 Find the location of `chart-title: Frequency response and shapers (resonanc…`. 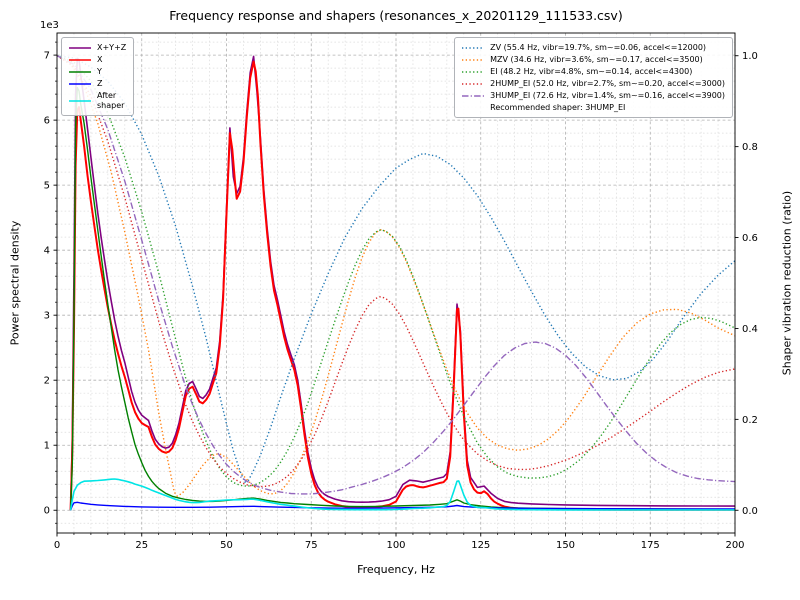

chart-title: Frequency response and shapers (resonanc… is located at coordinates (396, 15).